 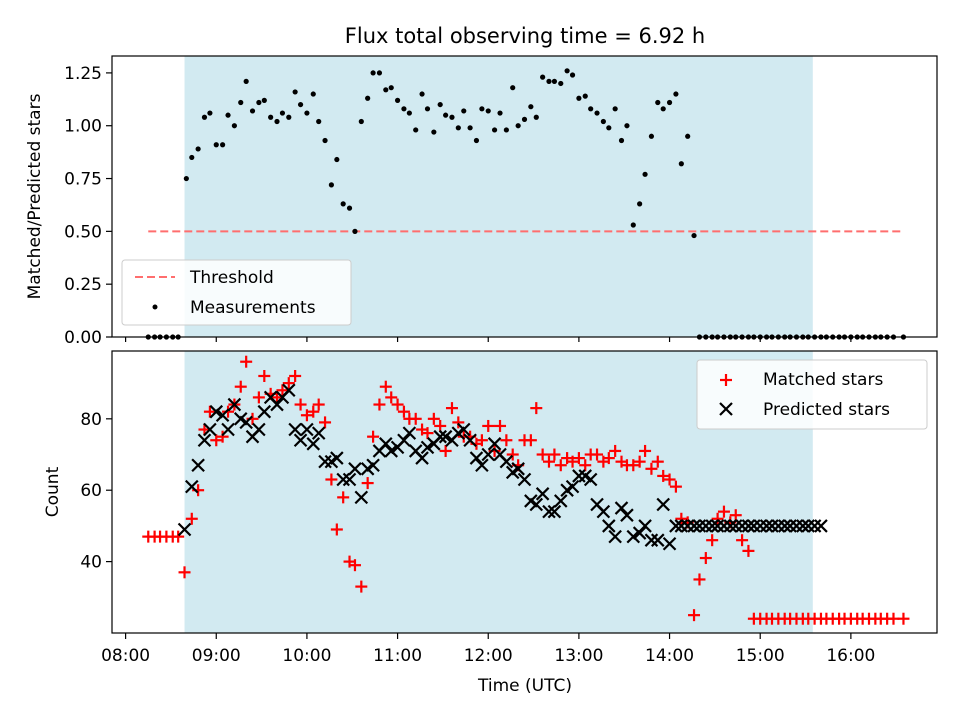 What do you see at coordinates (96, 491) in the screenshot?
I see `bottom-y-ticks: 40 60 80` at bounding box center [96, 491].